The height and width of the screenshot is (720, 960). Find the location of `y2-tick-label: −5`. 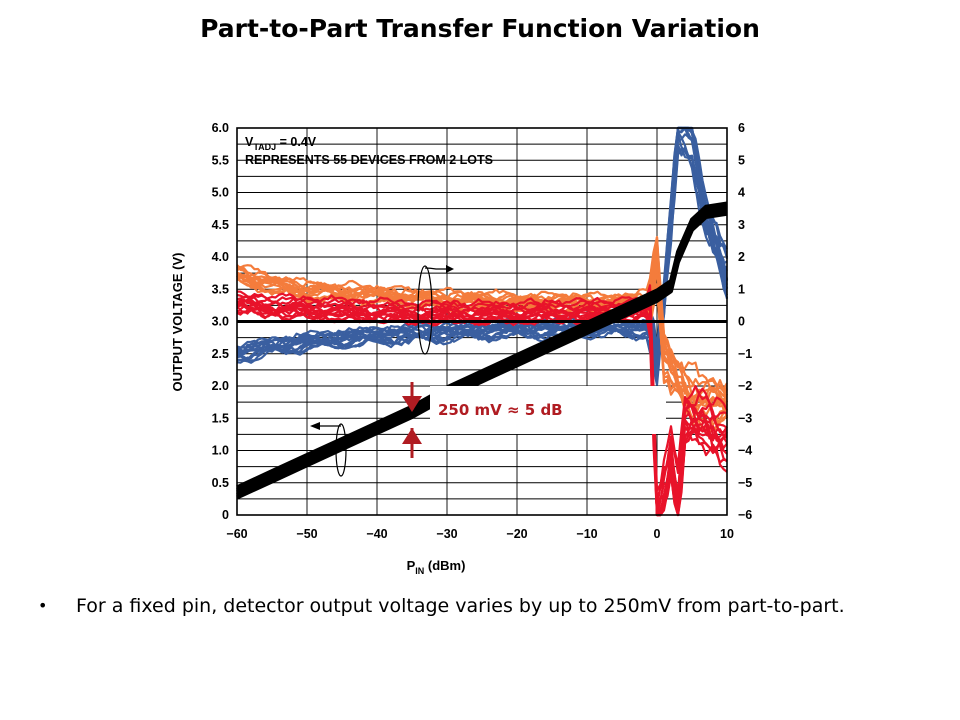

y2-tick-label: −5 is located at coordinates (745, 483).